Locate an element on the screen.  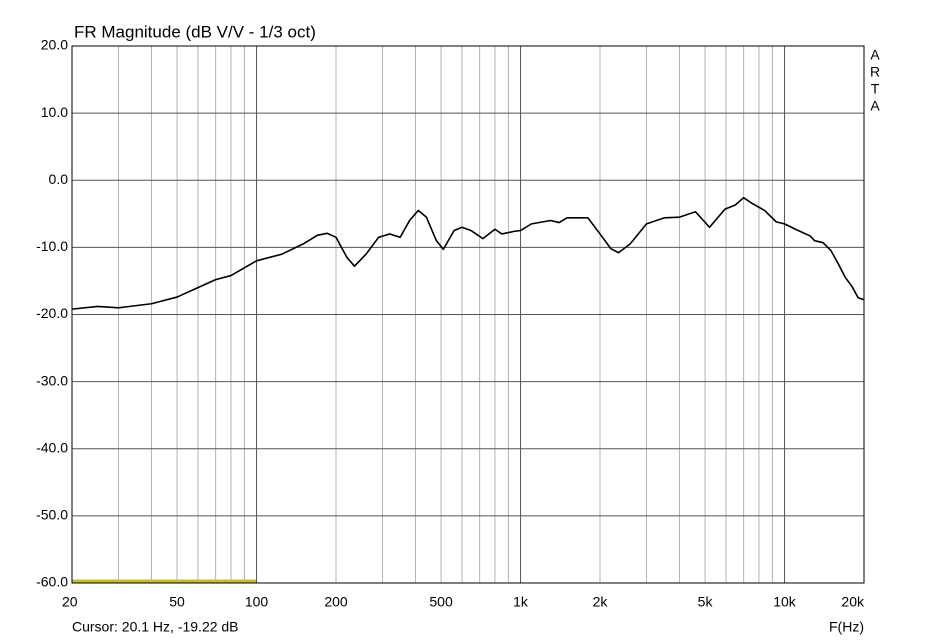
y-tick-label: 20.0 is located at coordinates (54, 45).